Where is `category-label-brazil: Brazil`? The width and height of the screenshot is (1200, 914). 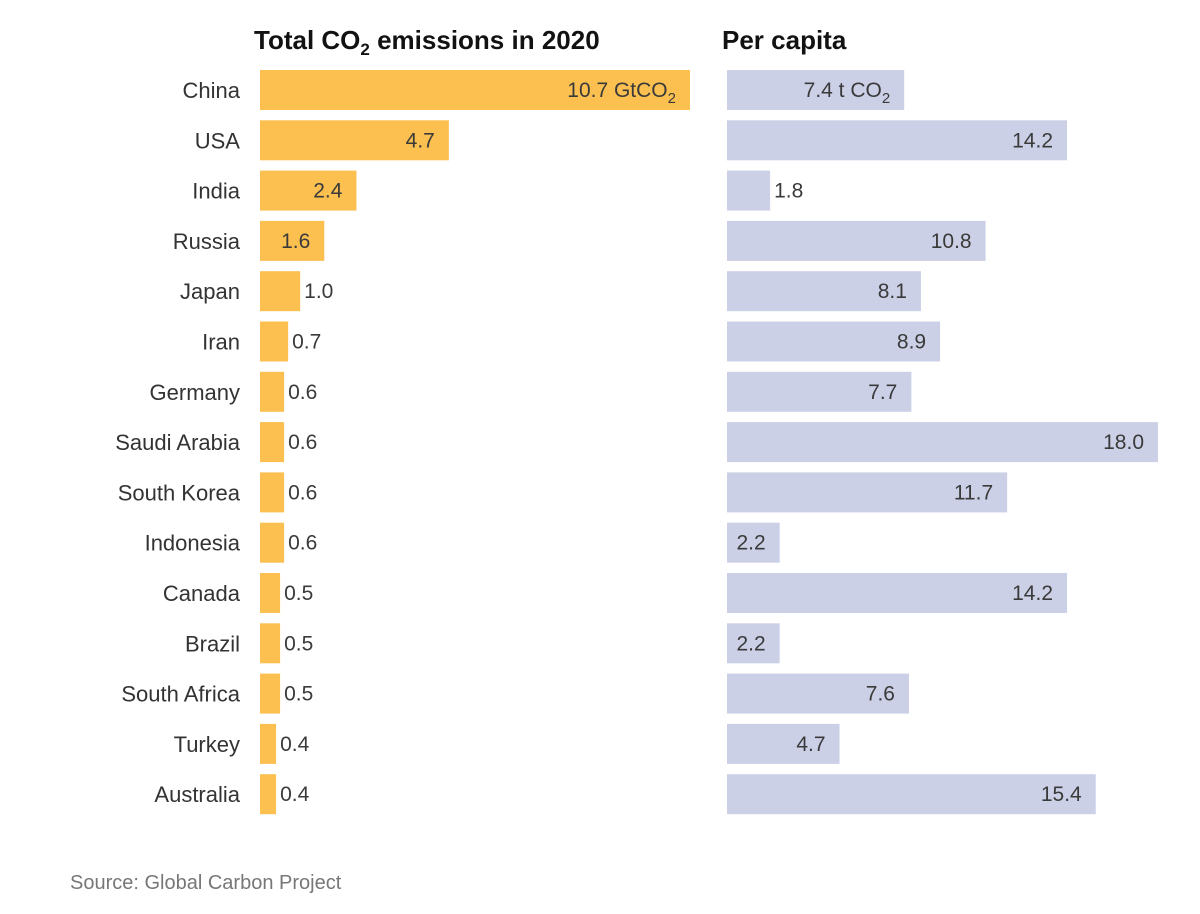 category-label-brazil: Brazil is located at coordinates (212, 643).